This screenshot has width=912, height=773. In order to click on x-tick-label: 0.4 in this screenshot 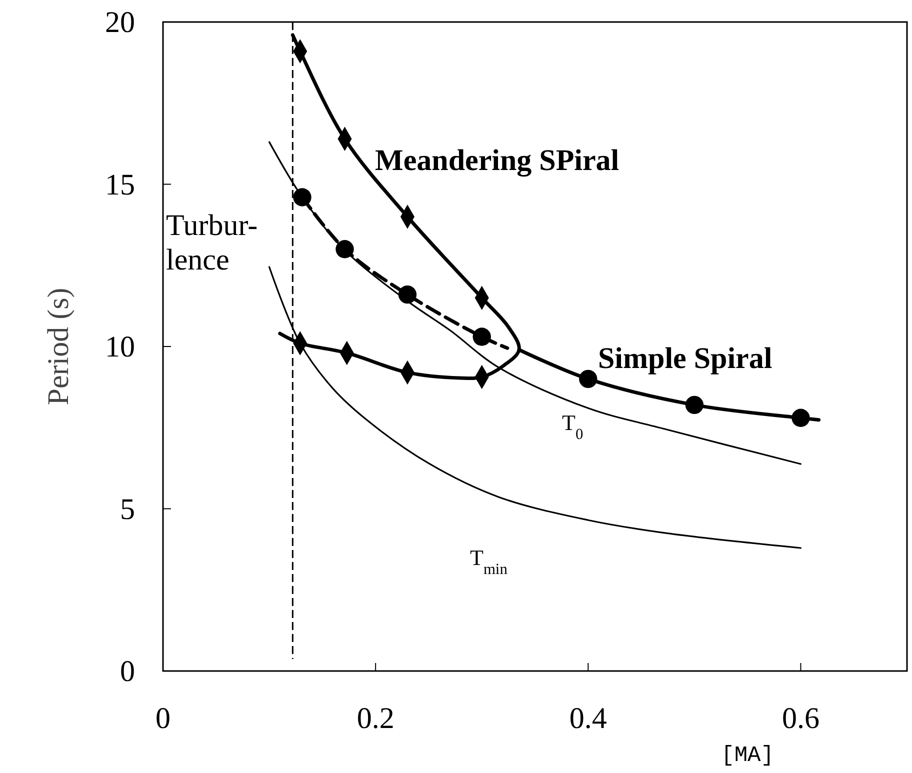, I will do `click(588, 718)`.